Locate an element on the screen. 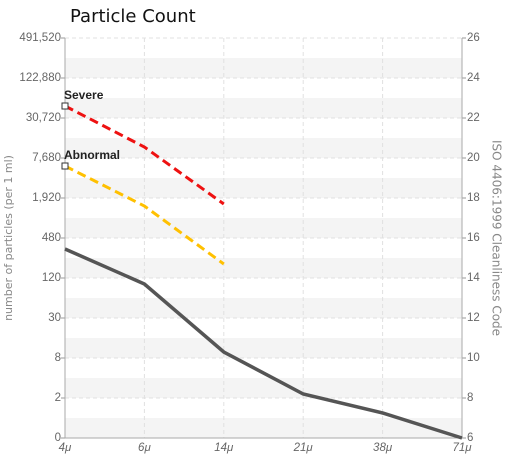 This screenshot has height=454, width=508. y-tick-label: 0 is located at coordinates (58, 438).